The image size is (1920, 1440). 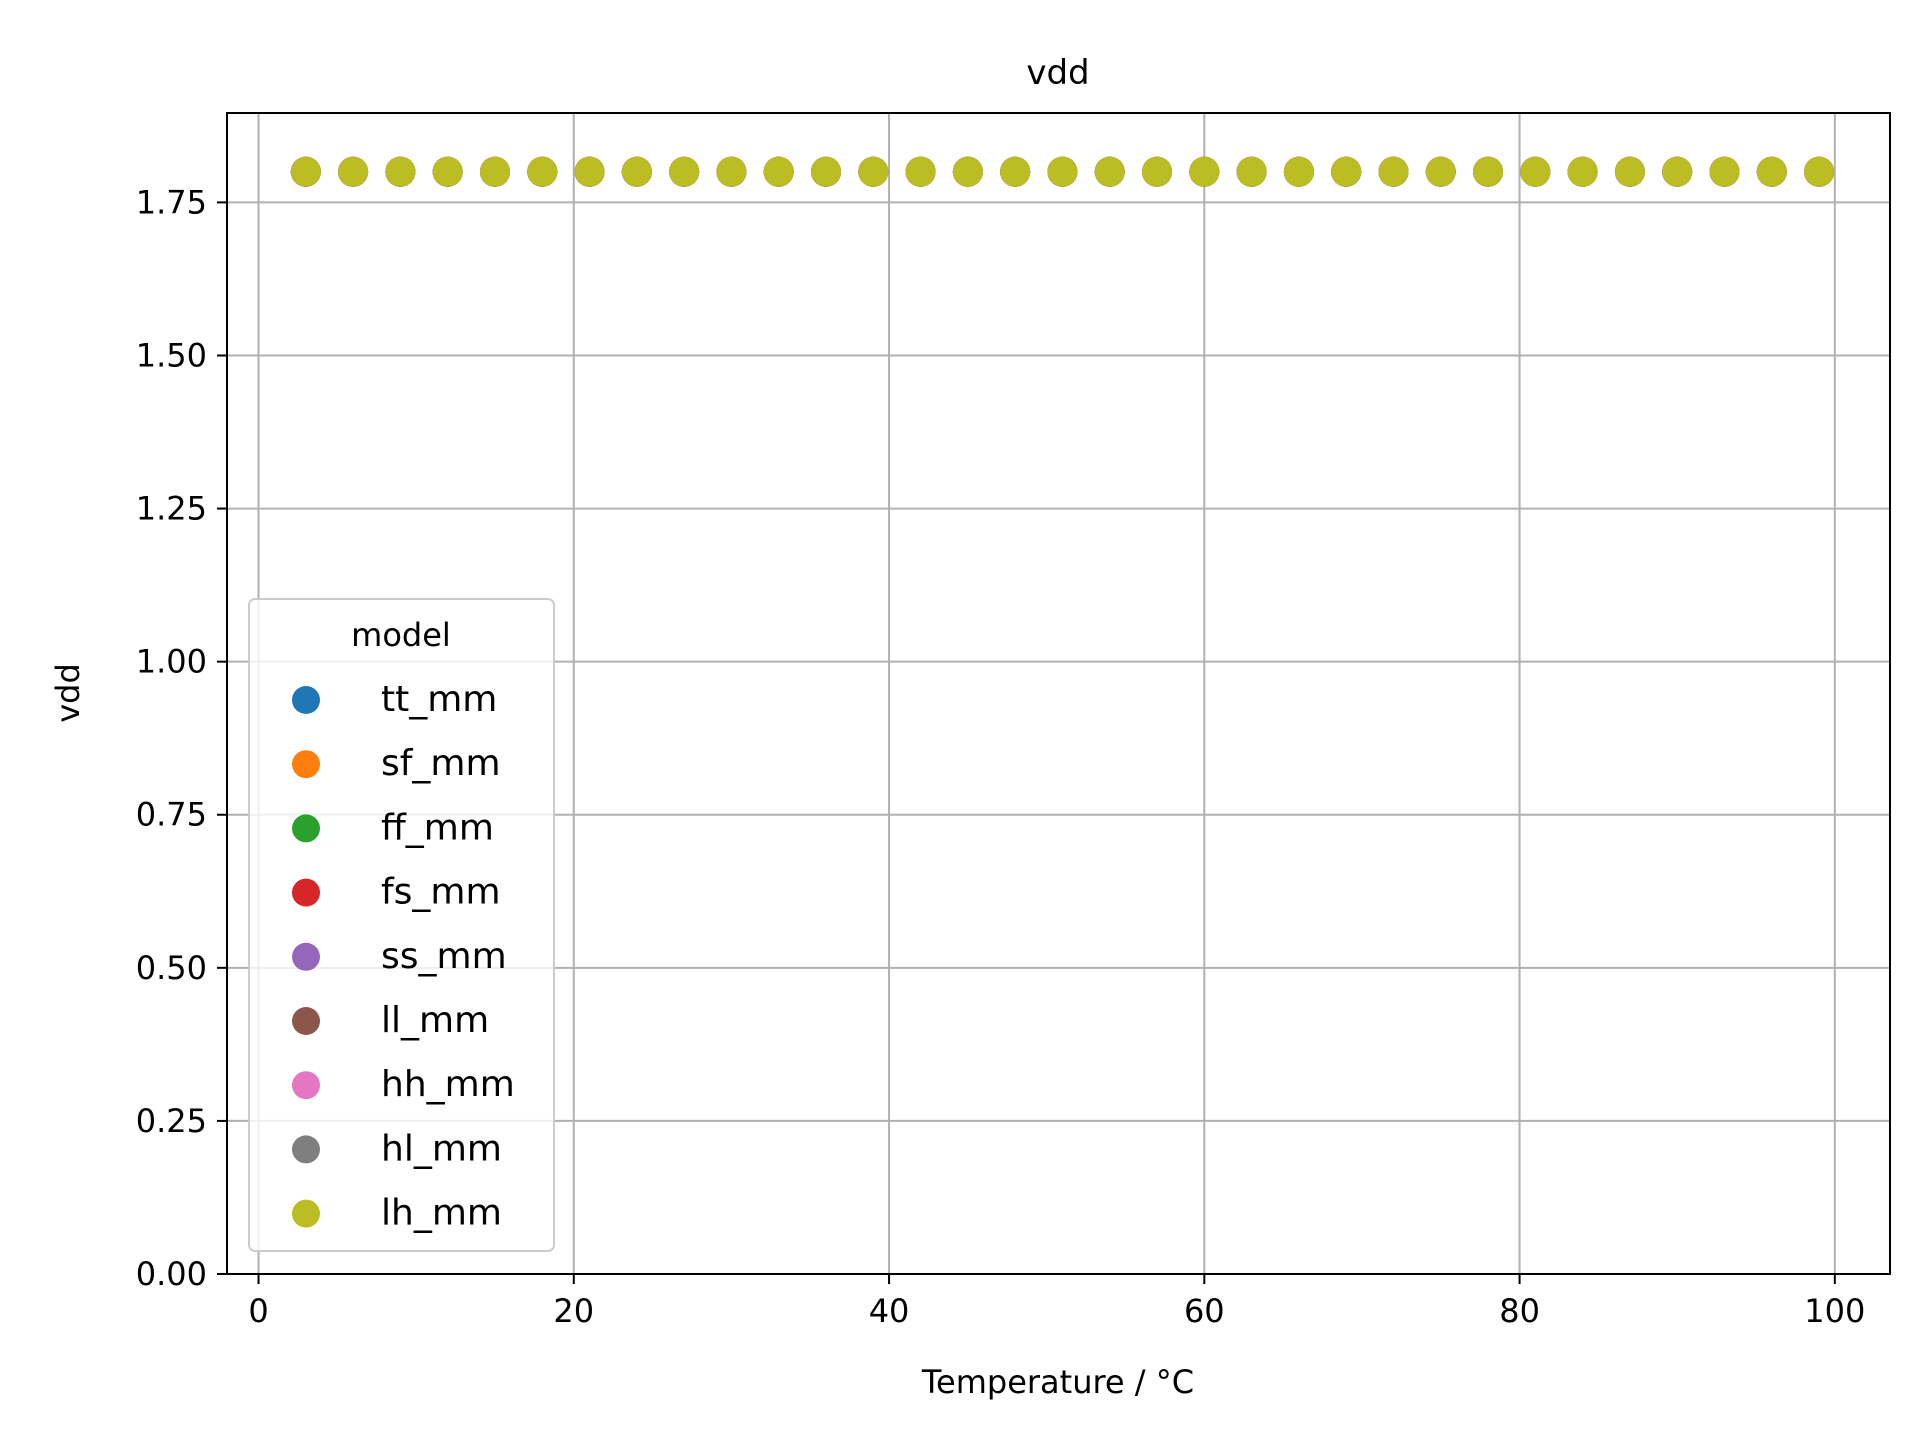 What do you see at coordinates (1834, 1311) in the screenshot?
I see `x-tick-label: 100` at bounding box center [1834, 1311].